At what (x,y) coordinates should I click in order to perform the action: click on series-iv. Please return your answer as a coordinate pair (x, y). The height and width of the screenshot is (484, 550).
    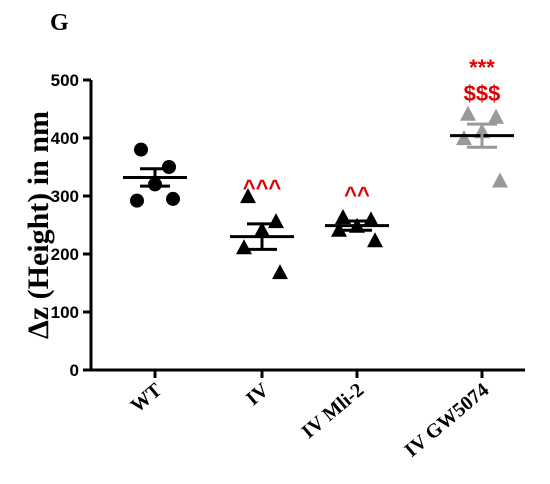
    Looking at the image, I should click on (262, 234).